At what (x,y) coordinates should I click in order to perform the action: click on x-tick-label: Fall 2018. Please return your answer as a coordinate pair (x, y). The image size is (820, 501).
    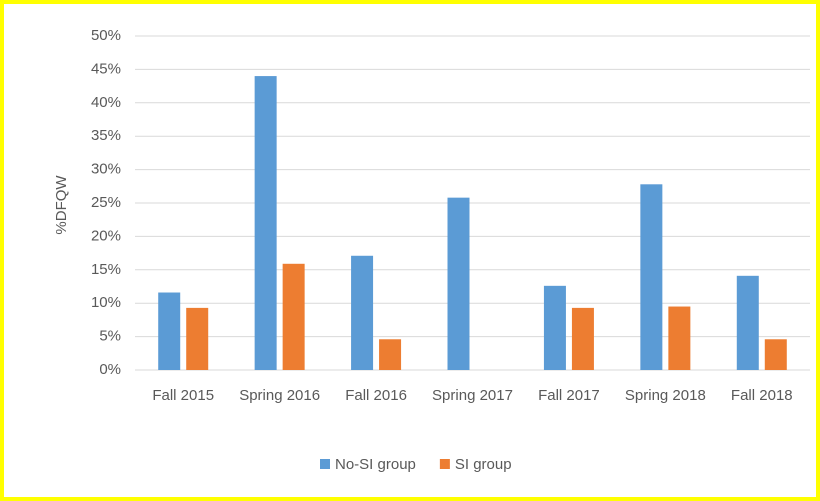
    Looking at the image, I should click on (762, 395).